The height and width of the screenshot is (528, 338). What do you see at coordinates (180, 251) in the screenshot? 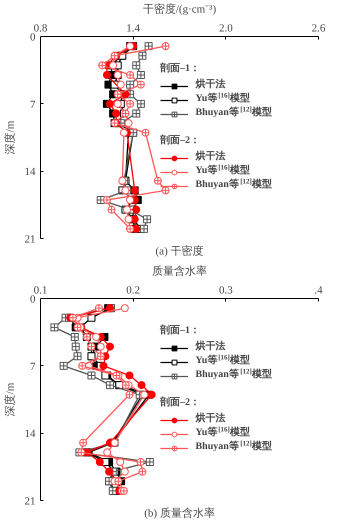
I see `text: (a) 干密度` at bounding box center [180, 251].